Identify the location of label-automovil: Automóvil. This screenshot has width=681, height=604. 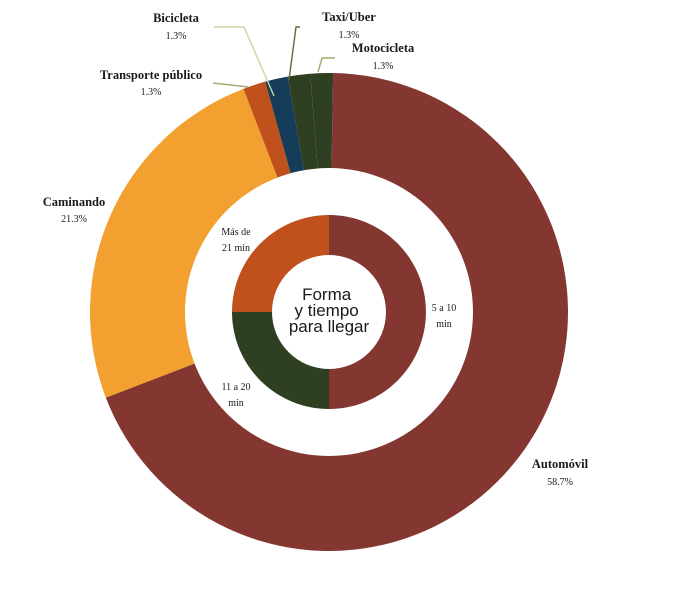
(560, 464).